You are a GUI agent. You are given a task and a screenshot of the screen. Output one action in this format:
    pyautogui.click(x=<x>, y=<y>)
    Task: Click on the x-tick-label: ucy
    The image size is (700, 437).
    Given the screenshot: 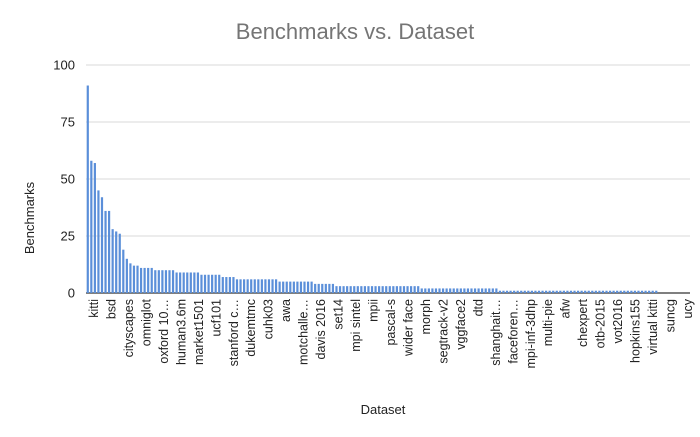 What is the action you would take?
    pyautogui.click(x=688, y=308)
    